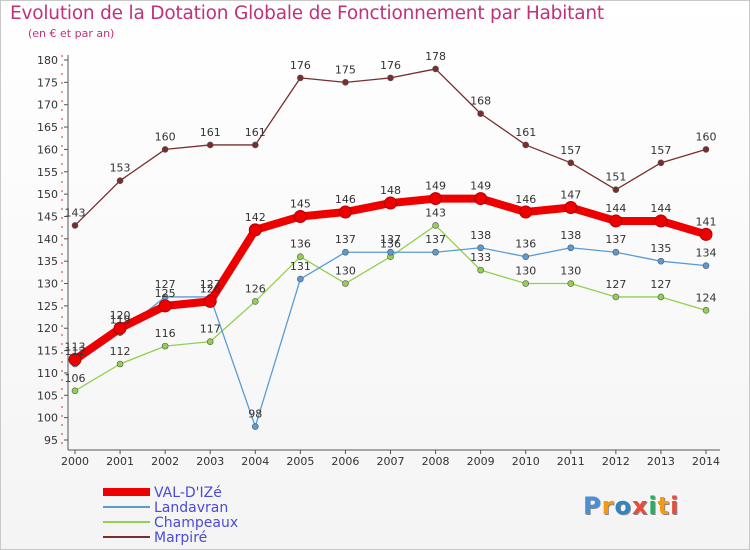  Describe the element at coordinates (165, 293) in the screenshot. I see `data-label: 125` at that location.